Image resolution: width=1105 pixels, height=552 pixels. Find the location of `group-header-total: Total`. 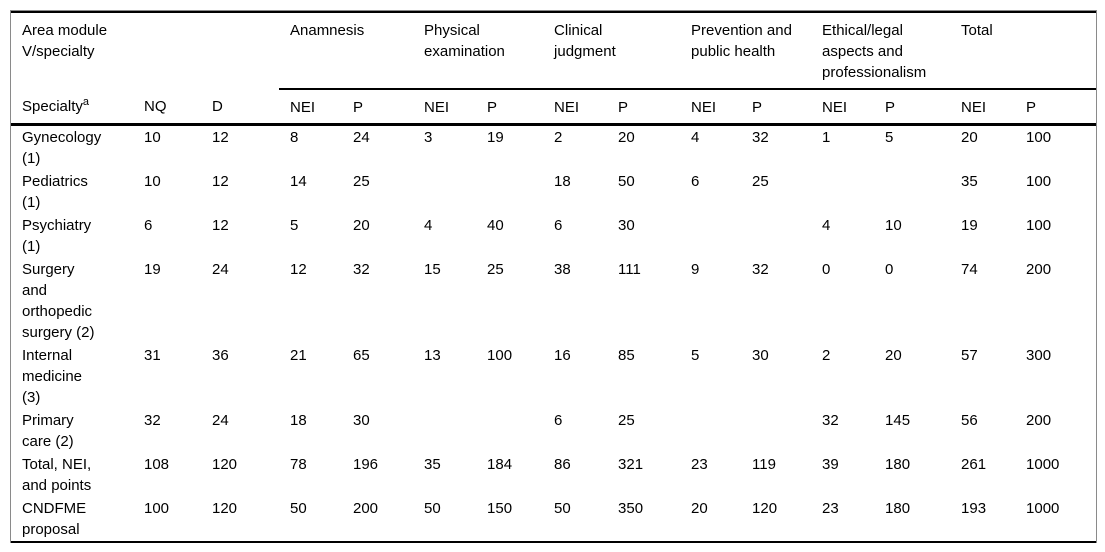

group-header-total: Total is located at coordinates (1023, 51).